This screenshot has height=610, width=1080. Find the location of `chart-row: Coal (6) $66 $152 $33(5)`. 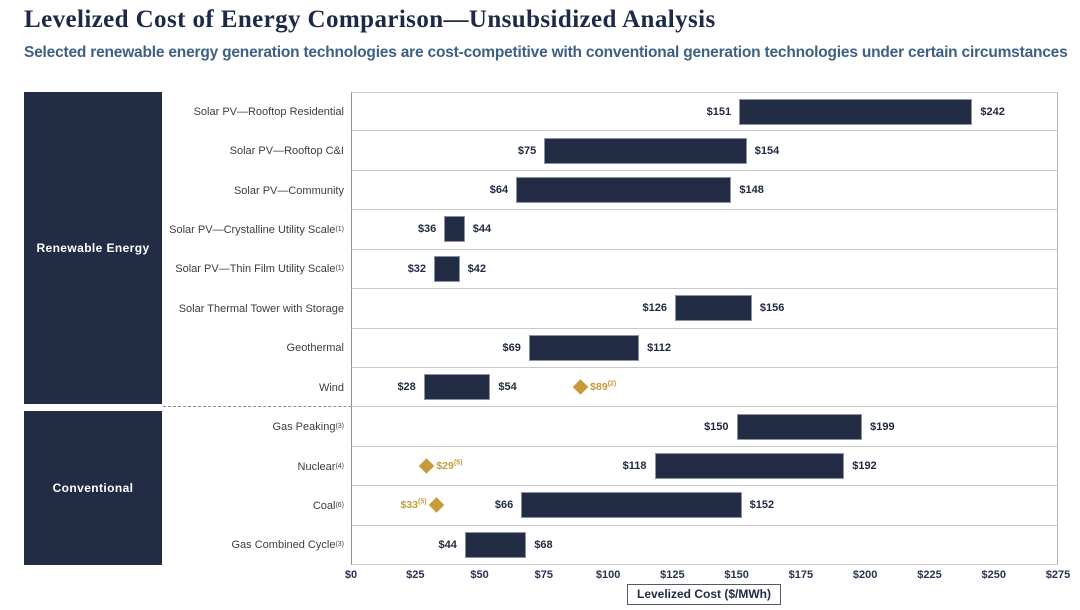

chart-row: Coal (6) $66 $152 $33(5) is located at coordinates (610, 506).